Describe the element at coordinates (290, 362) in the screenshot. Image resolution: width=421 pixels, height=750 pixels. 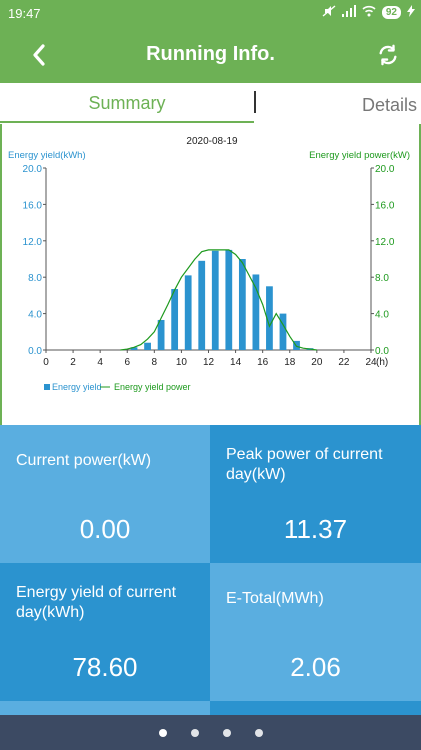
I see `x-tick-label: 18` at that location.